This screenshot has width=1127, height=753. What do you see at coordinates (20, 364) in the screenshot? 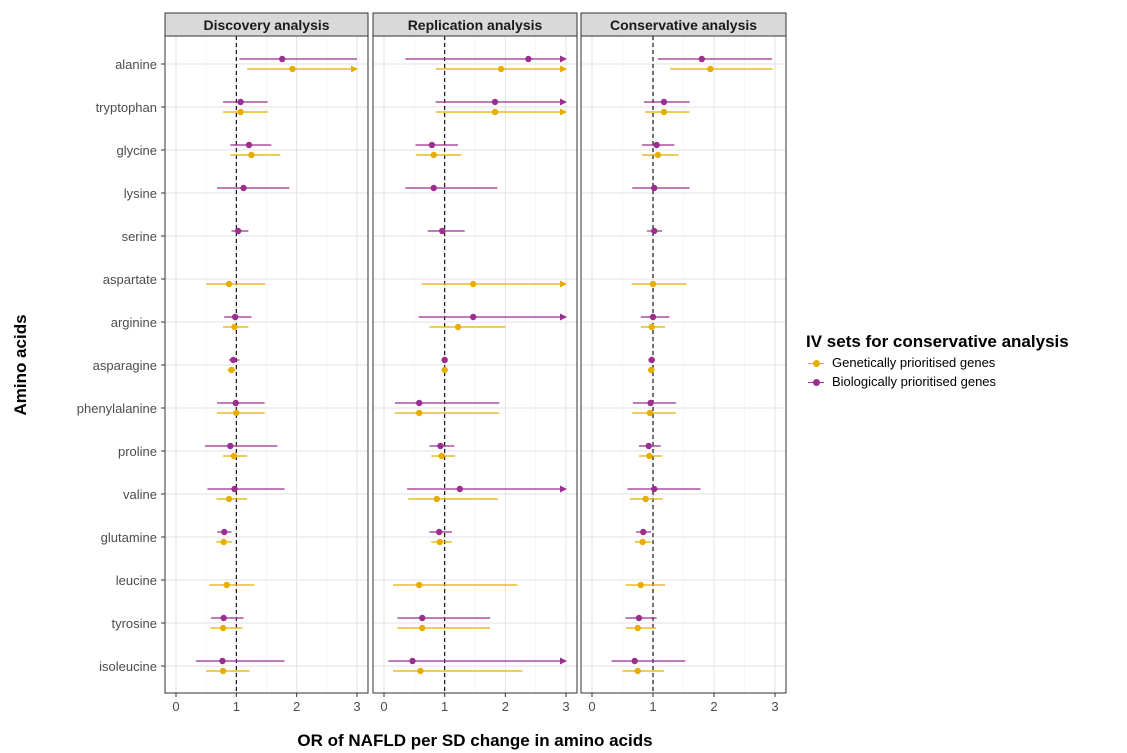
I see `y-axis-title: Amino acids` at bounding box center [20, 364].